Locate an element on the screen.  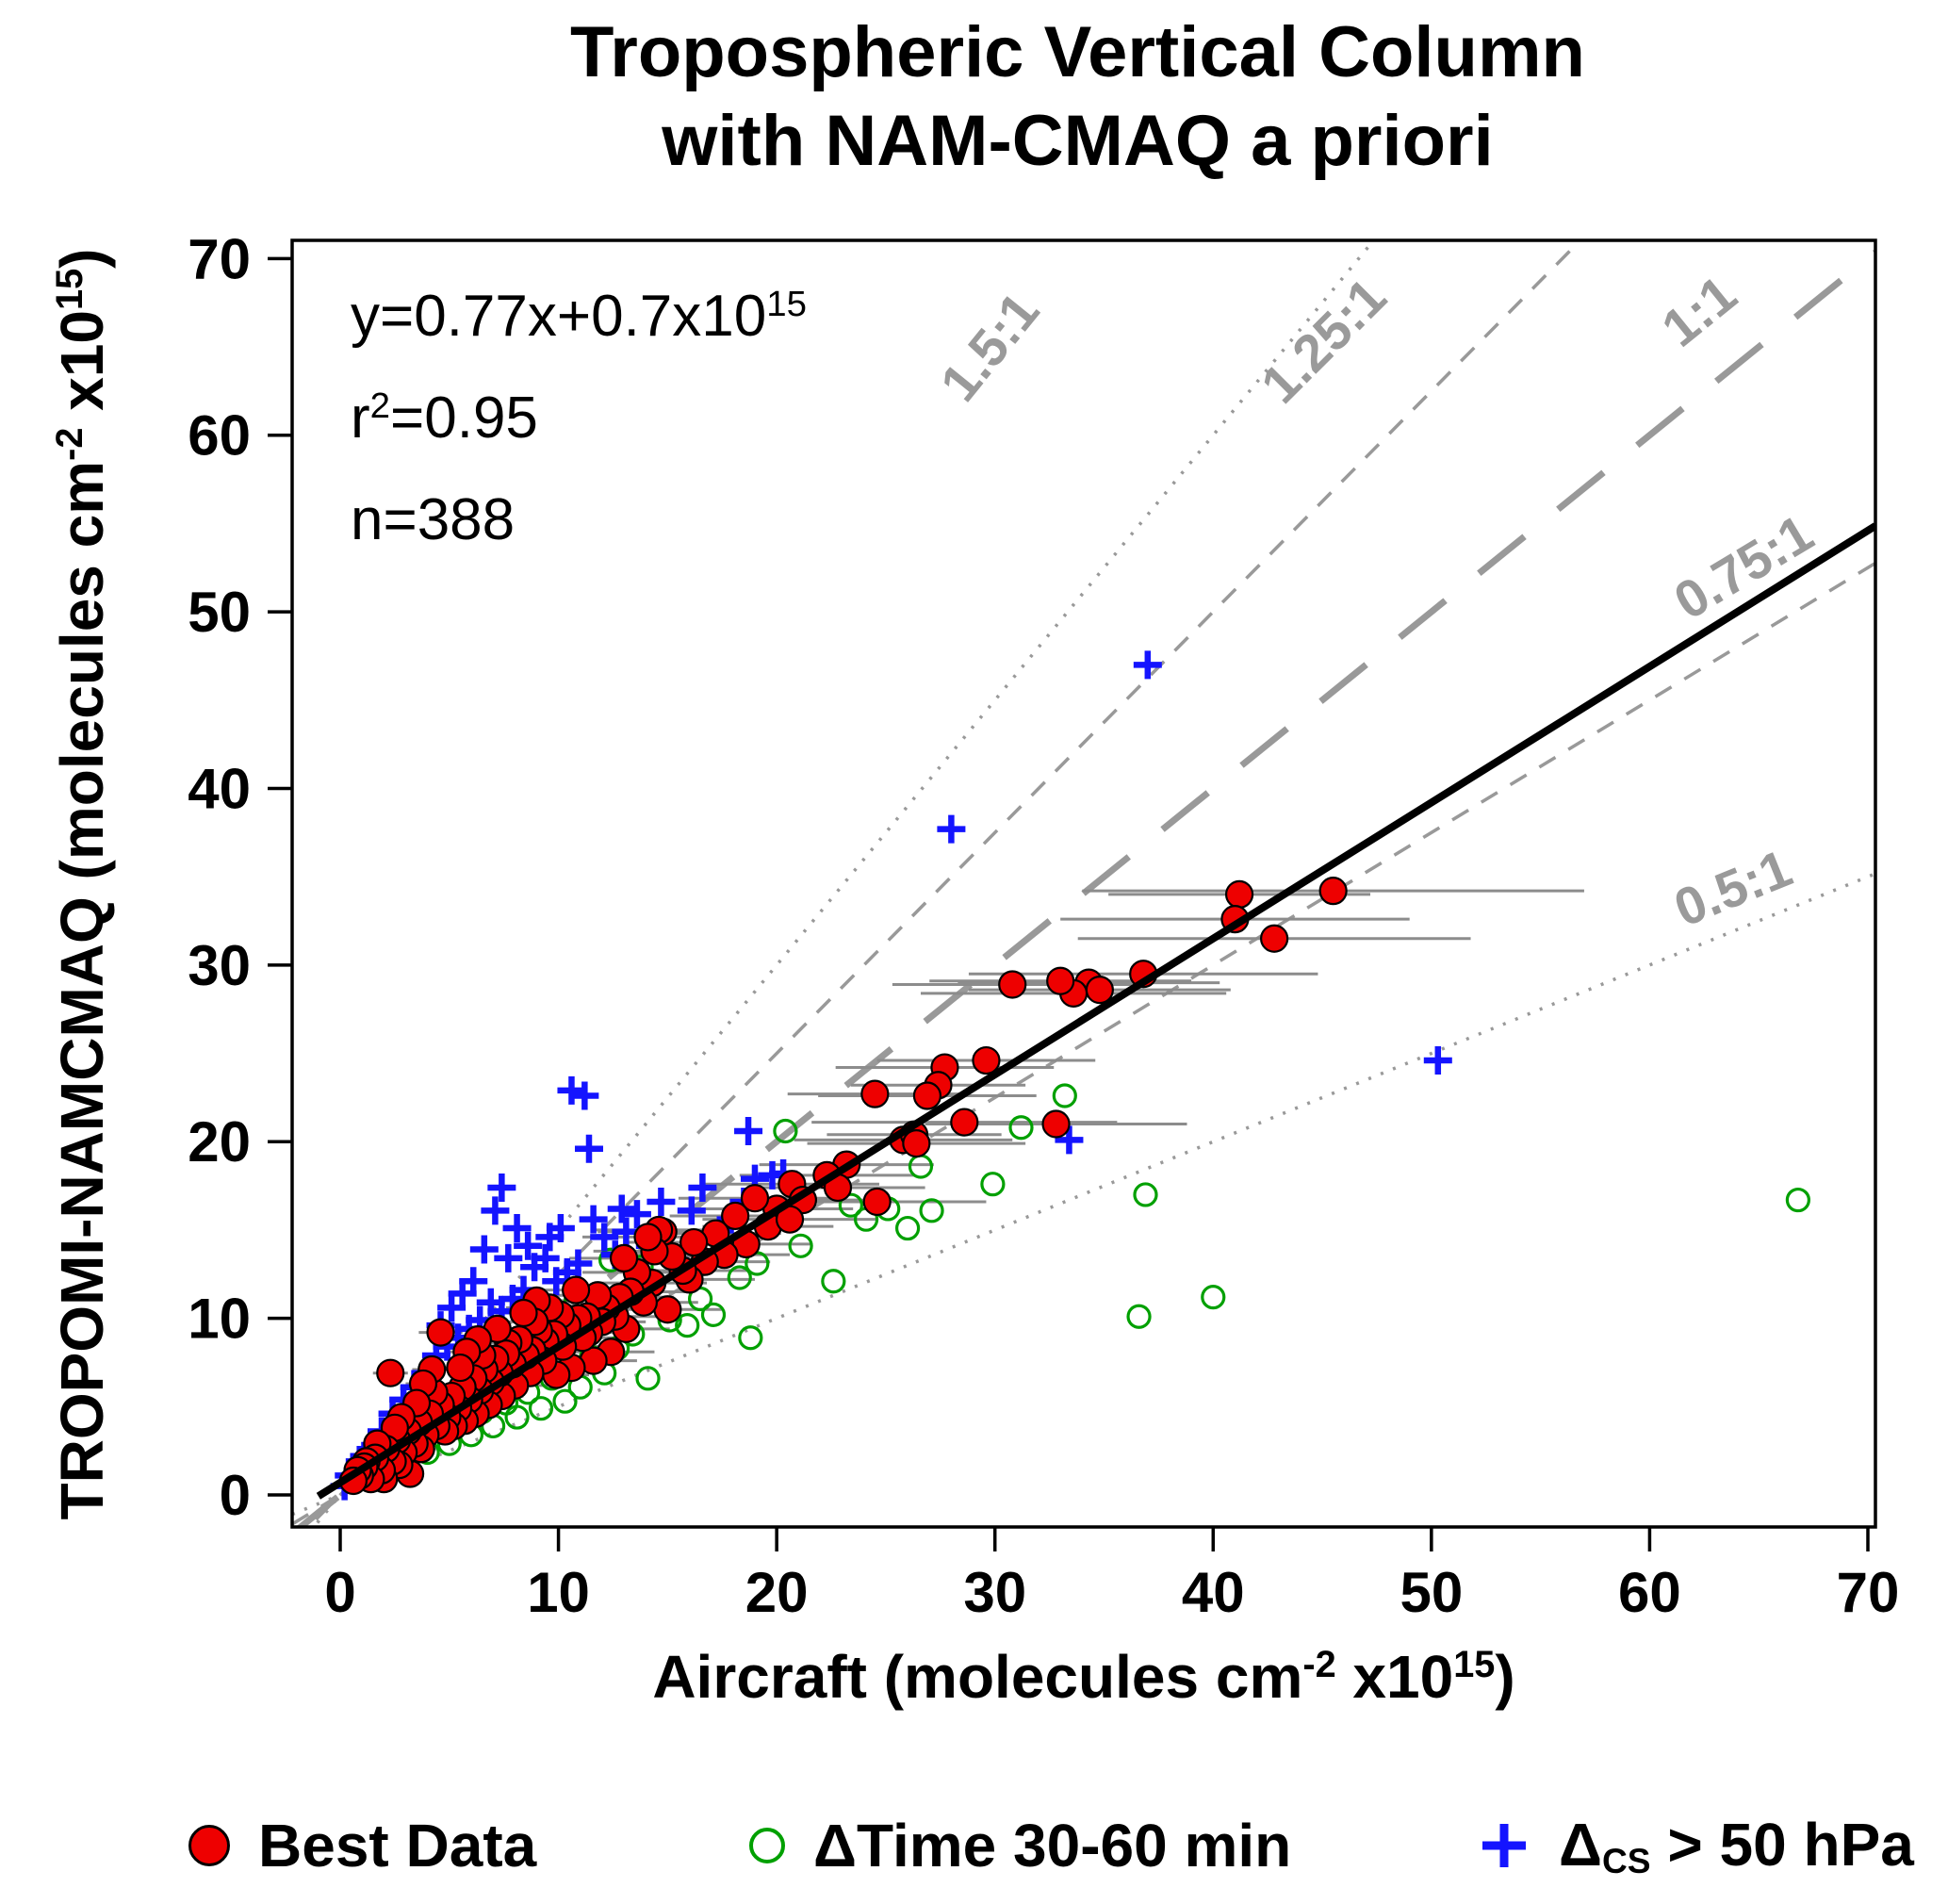
x-tick-label: 30 is located at coordinates (995, 1592).